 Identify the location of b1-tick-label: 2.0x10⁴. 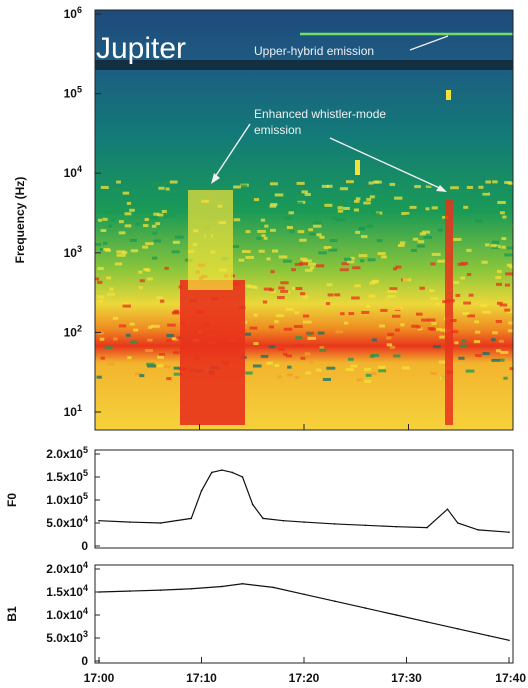
(67, 568).